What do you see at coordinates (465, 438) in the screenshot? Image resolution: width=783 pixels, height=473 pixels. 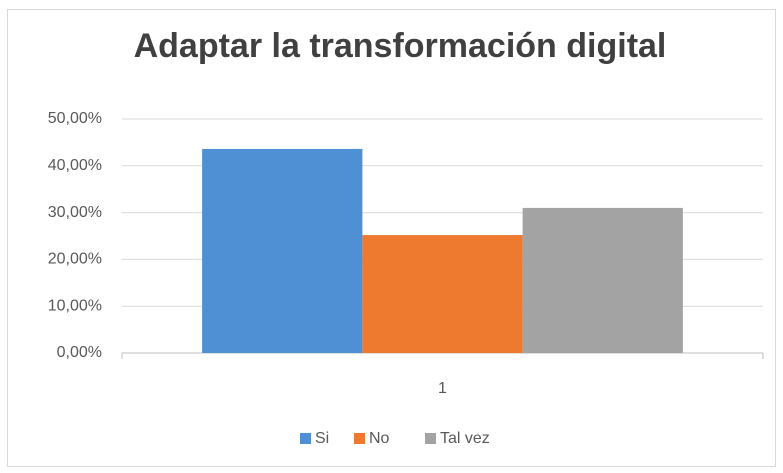 I see `legend-label: Tal vez` at bounding box center [465, 438].